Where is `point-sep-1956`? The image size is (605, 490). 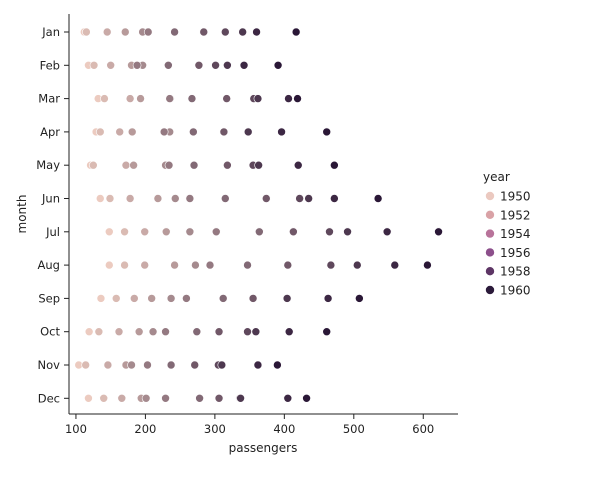
point-sep-1956 is located at coordinates (253, 298).